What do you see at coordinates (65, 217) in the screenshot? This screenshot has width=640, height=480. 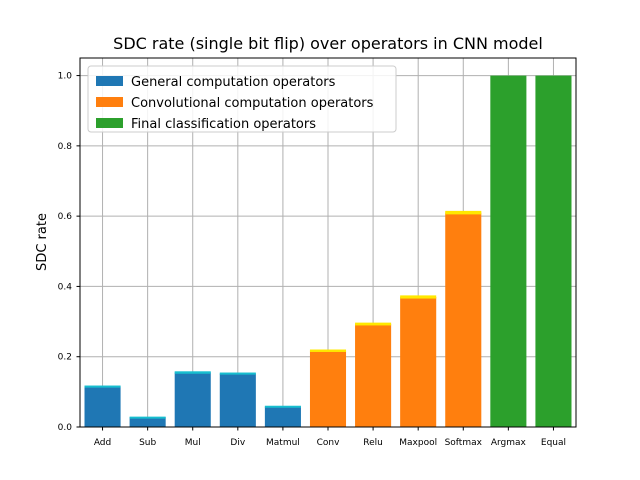 I see `y-tick-label: 0.6` at bounding box center [65, 217].